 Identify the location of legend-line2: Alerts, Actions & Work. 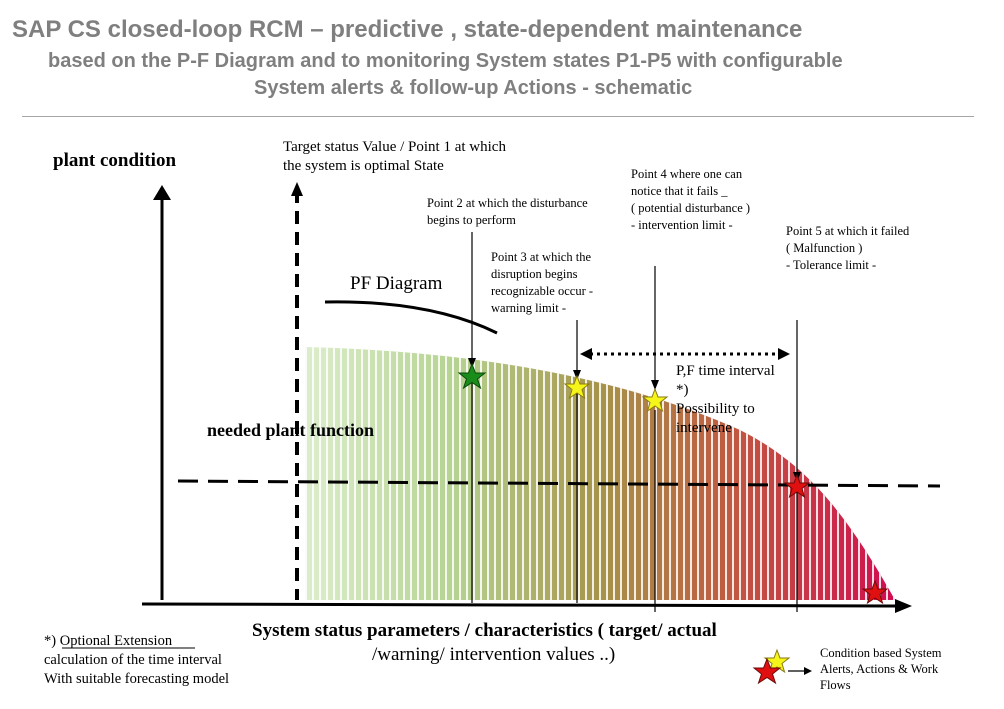
(879, 669).